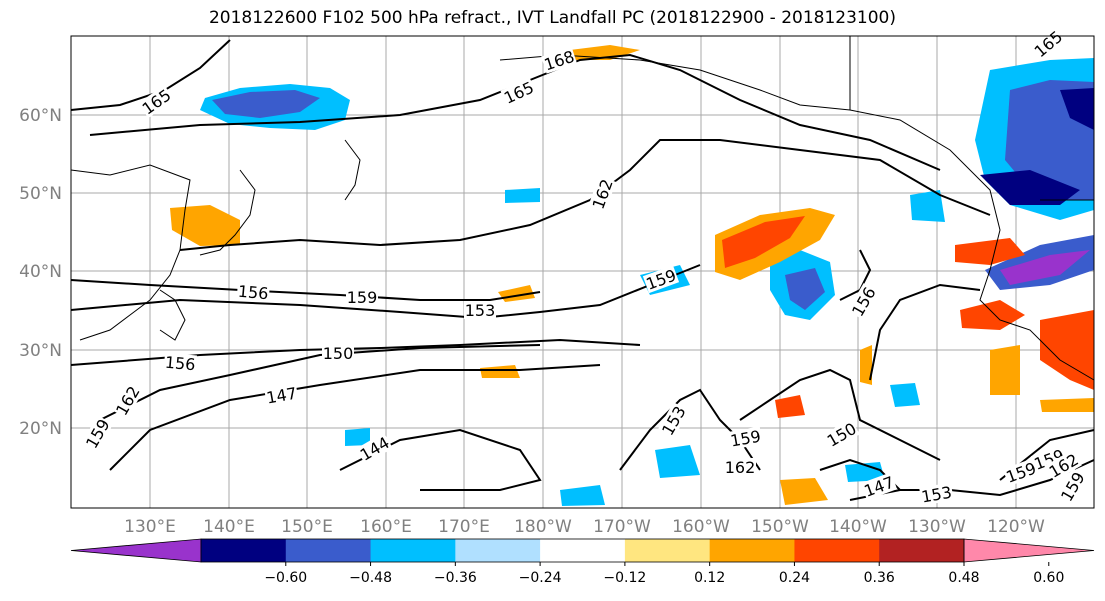 This screenshot has height=601, width=1105. I want to click on colorbar-tick-label: 0.48, so click(963, 578).